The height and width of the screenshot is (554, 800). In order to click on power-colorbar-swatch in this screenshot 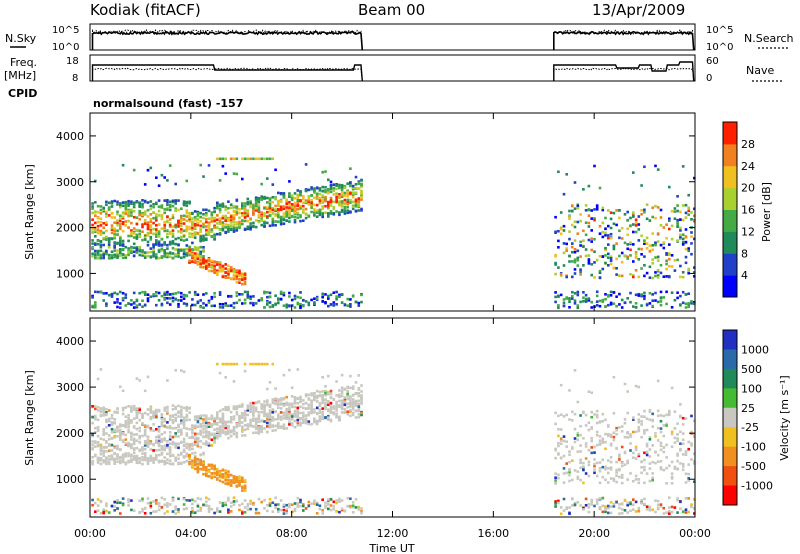, I will do `click(730, 198)`.